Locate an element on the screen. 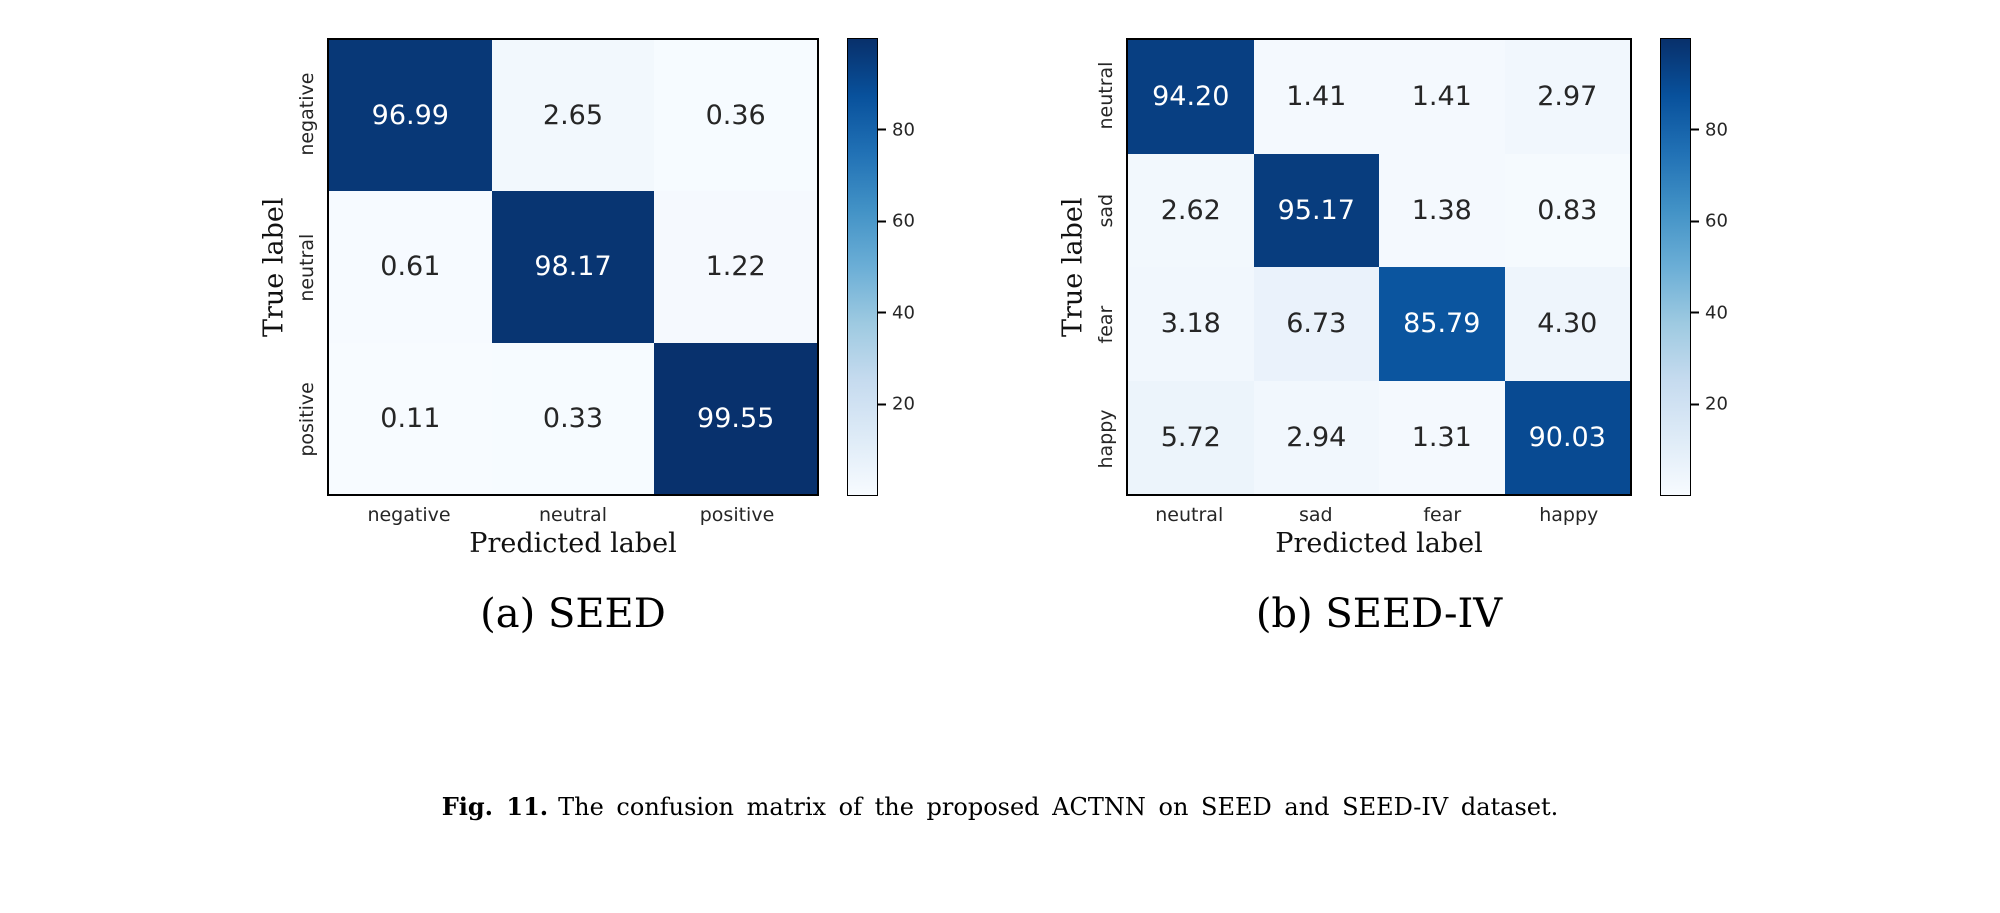  y-tick-label: sad is located at coordinates (1106, 209).